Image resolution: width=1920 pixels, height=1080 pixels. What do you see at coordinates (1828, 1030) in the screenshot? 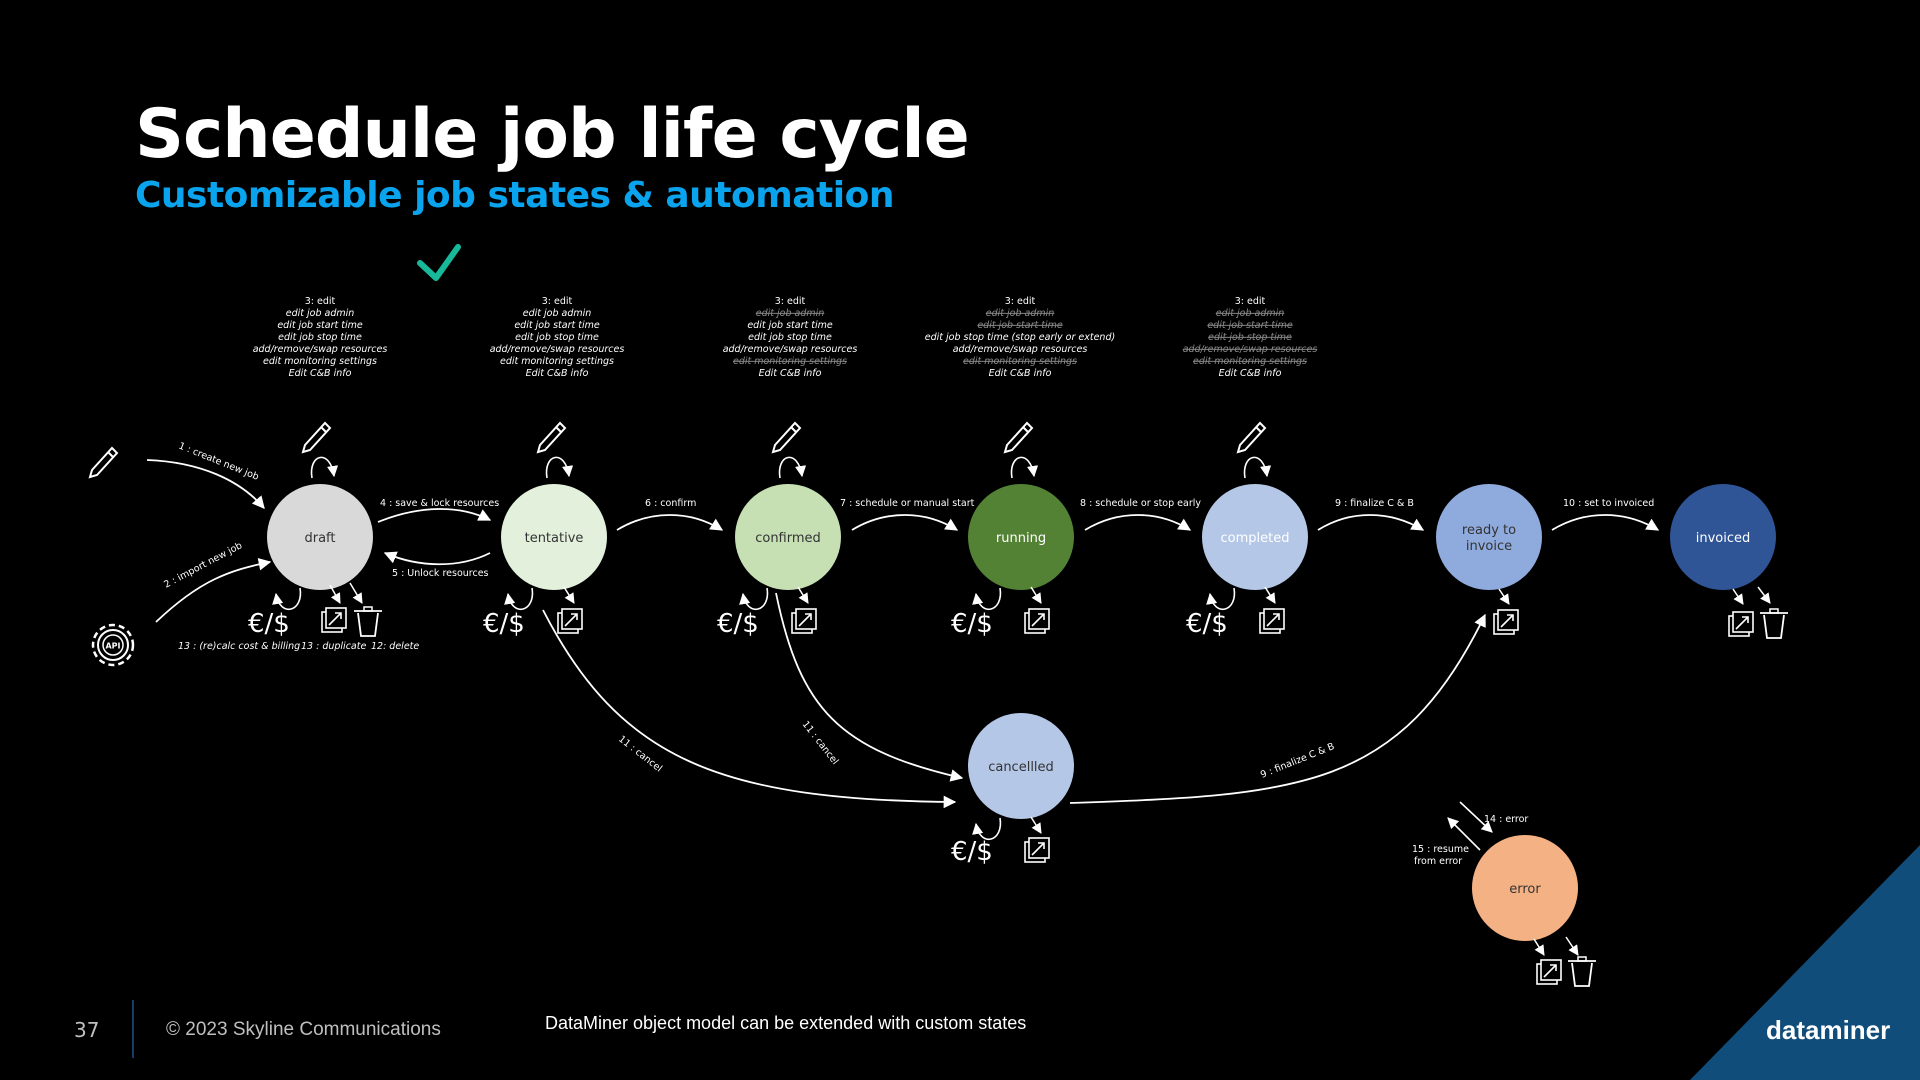
I see `brand-logo: dataminer` at bounding box center [1828, 1030].